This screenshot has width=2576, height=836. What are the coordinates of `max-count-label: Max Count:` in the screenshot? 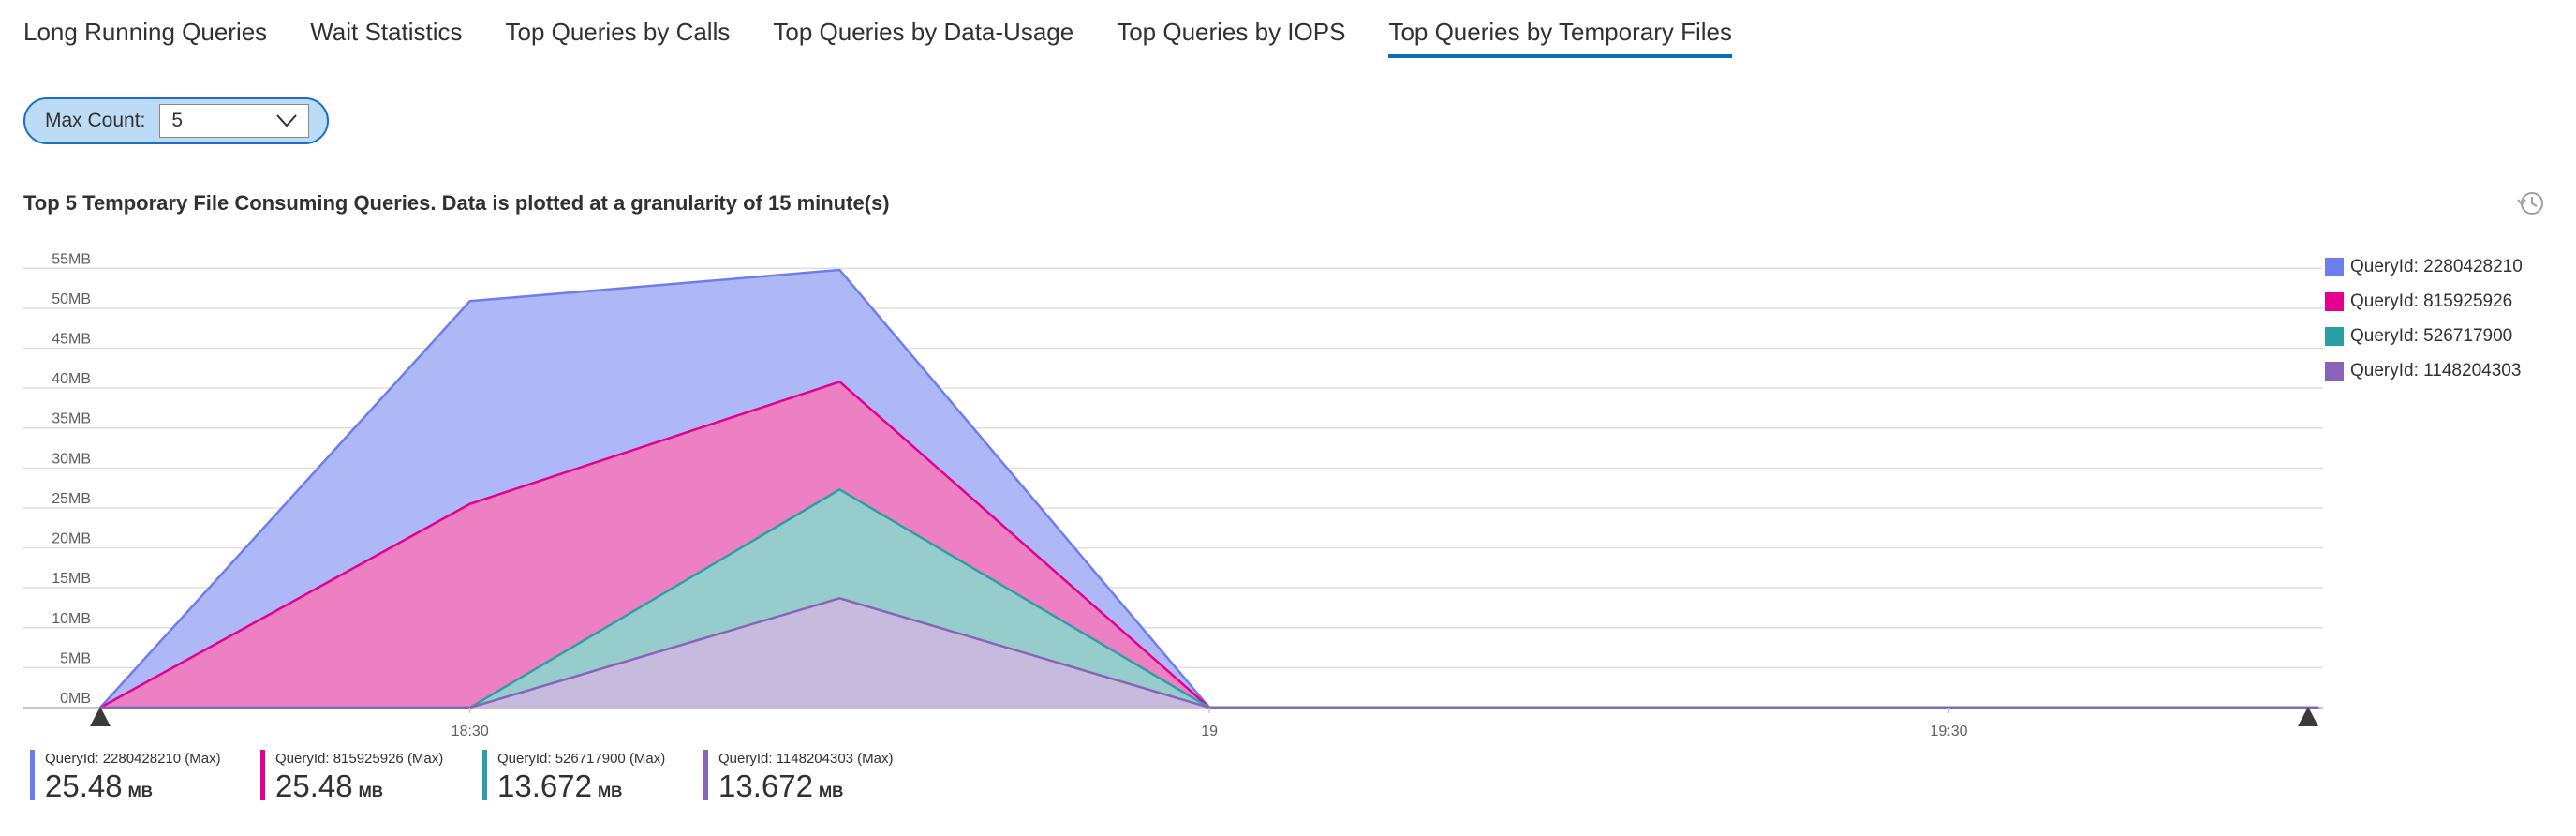 It's located at (95, 121).